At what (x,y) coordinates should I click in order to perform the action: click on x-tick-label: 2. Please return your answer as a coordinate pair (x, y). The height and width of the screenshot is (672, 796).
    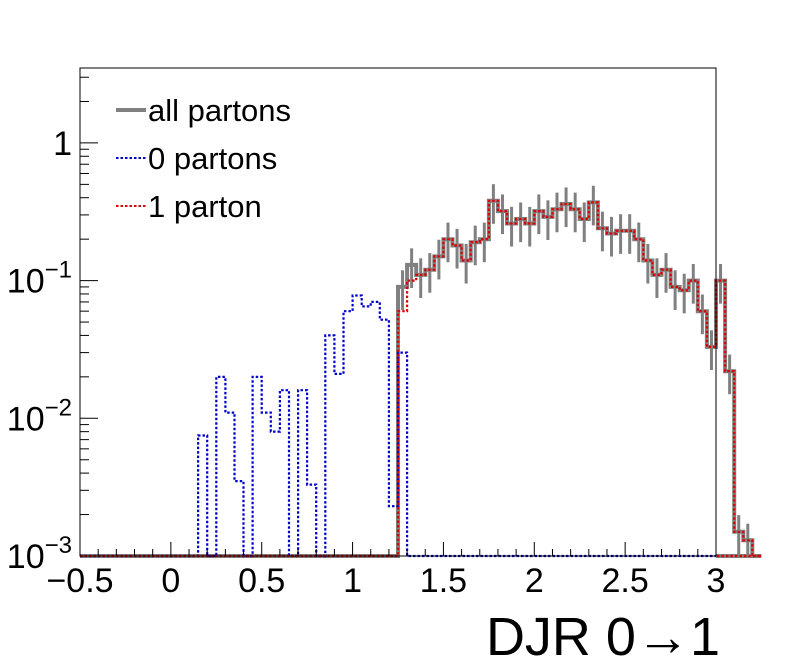
    Looking at the image, I should click on (534, 581).